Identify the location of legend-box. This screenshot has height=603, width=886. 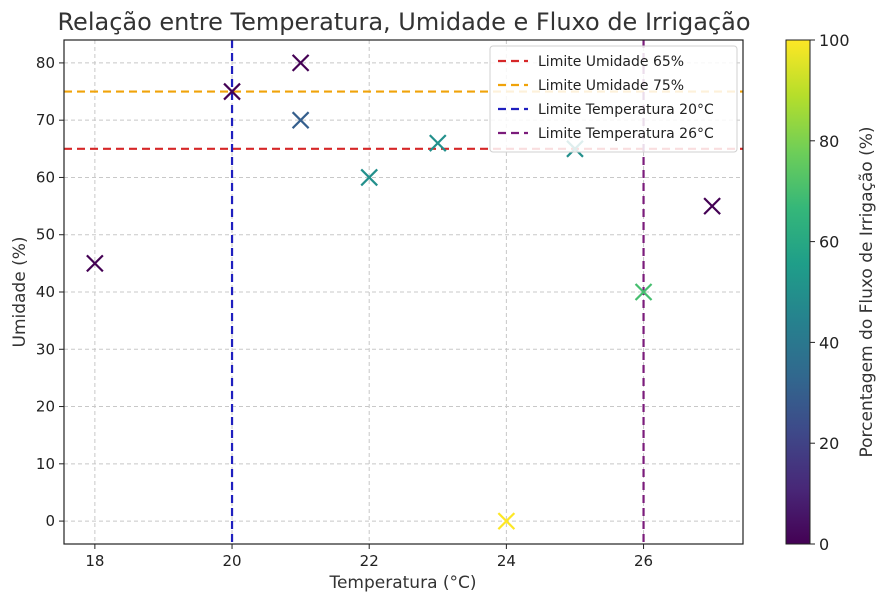
(613, 99).